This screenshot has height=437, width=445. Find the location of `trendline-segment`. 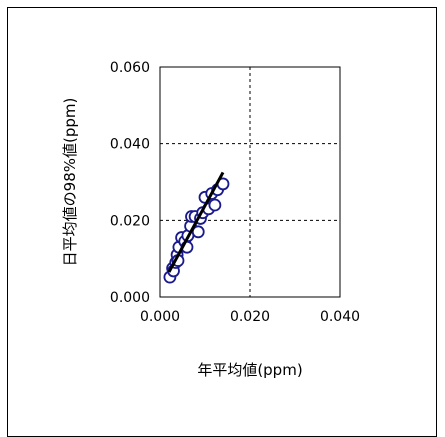

trendline-segment is located at coordinates (196, 222).